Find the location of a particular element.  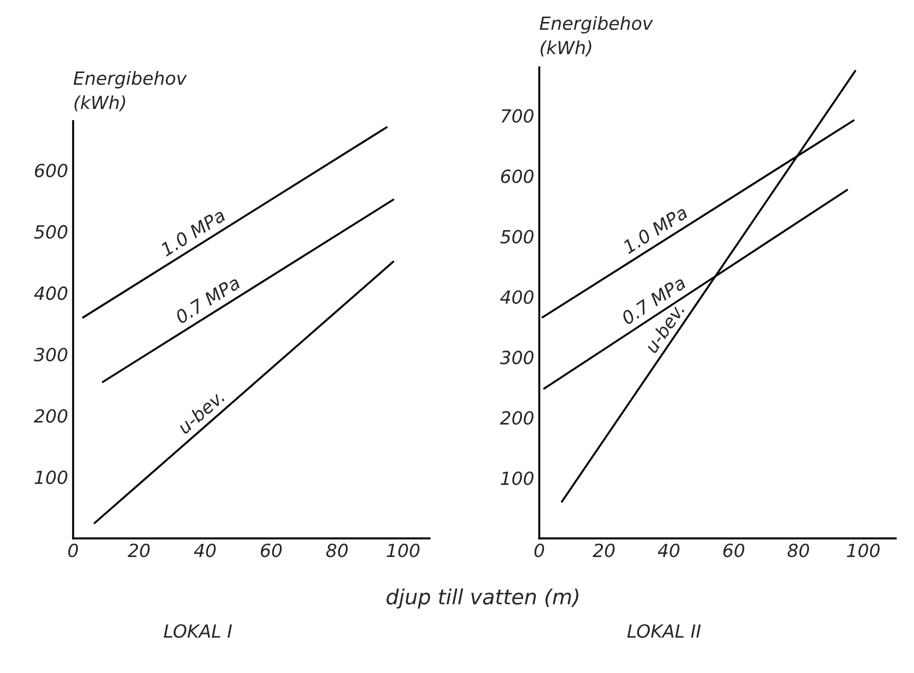

y-tick-label: 700 is located at coordinates (518, 116).